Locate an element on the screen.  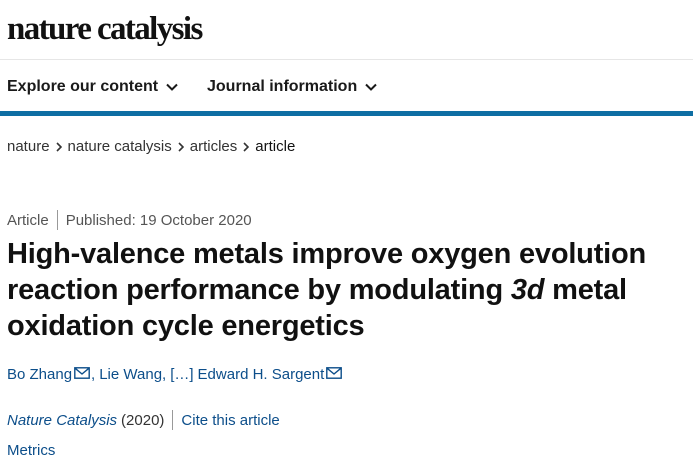
show-all-authors-button: […] is located at coordinates (182, 374).